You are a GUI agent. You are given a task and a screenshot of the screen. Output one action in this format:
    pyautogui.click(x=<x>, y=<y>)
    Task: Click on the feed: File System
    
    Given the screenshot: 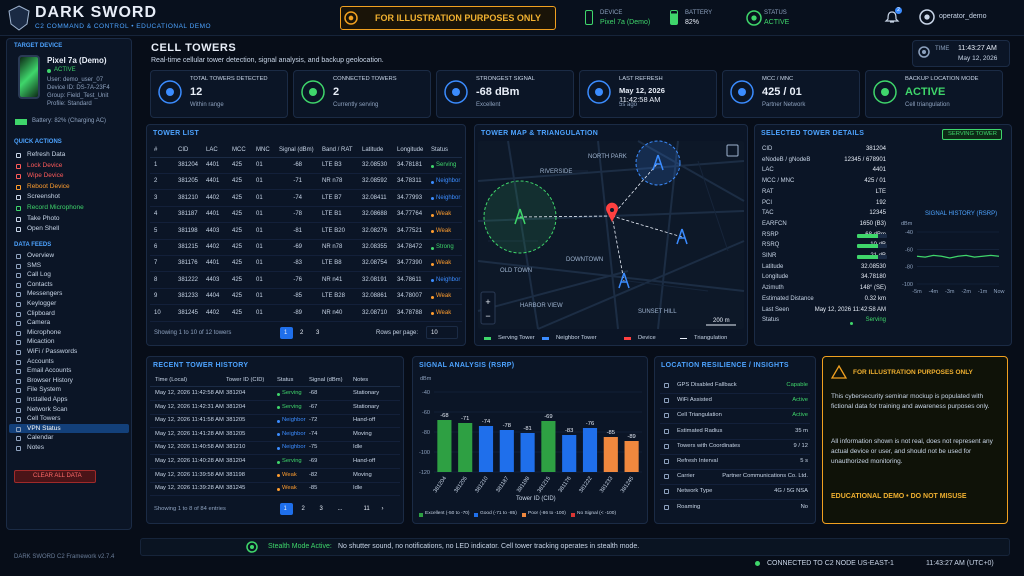 What is the action you would take?
    pyautogui.click(x=44, y=390)
    